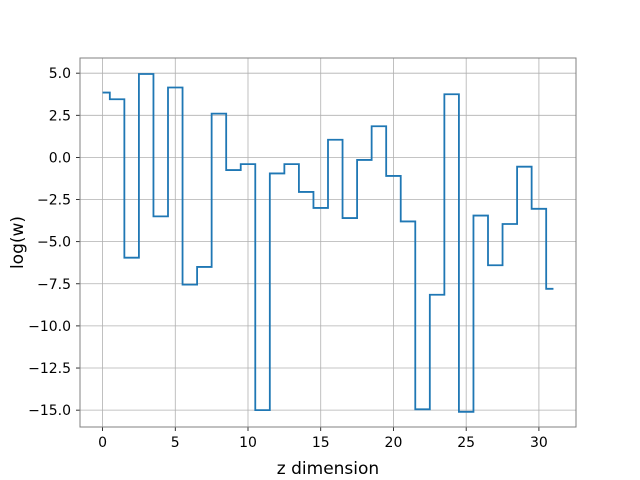 The image size is (640, 480). What do you see at coordinates (49, 369) in the screenshot?
I see `y-tick-label: −12.5` at bounding box center [49, 369].